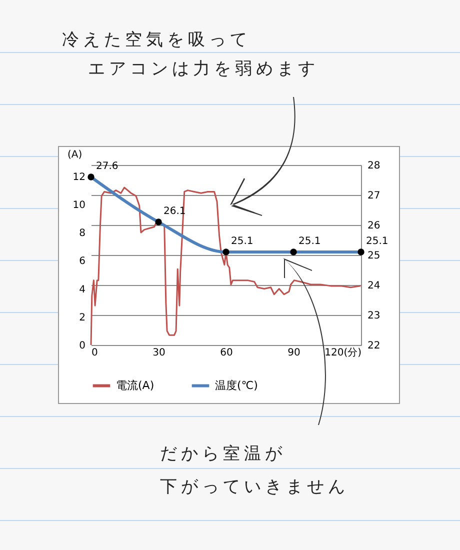 The image size is (460, 550). What do you see at coordinates (82, 290) in the screenshot?
I see `y-tick-label: 4` at bounding box center [82, 290].